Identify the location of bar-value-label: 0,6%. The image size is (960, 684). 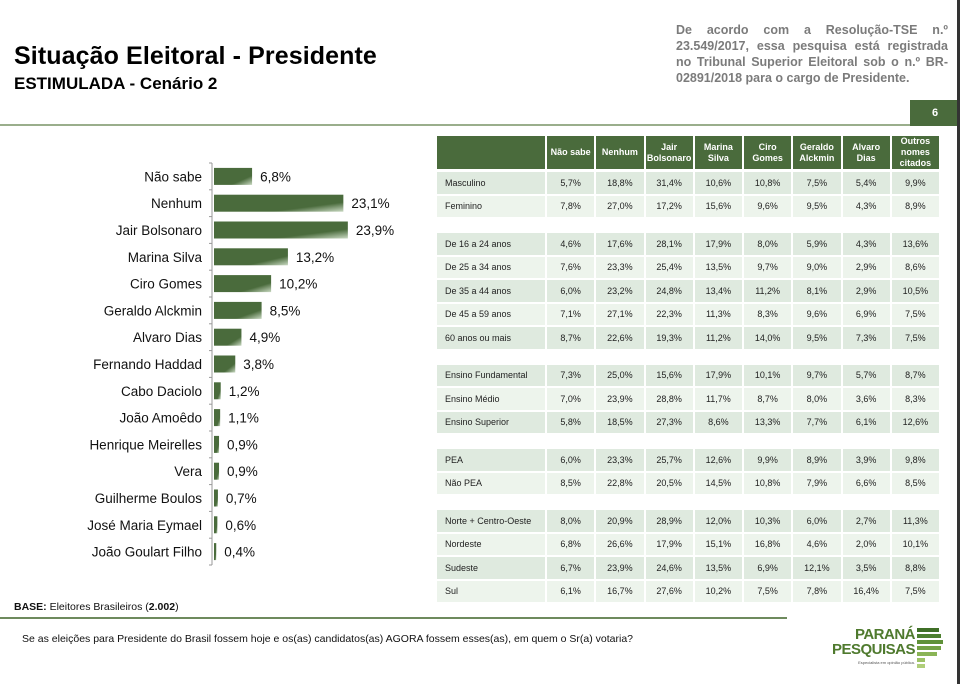
(240, 525).